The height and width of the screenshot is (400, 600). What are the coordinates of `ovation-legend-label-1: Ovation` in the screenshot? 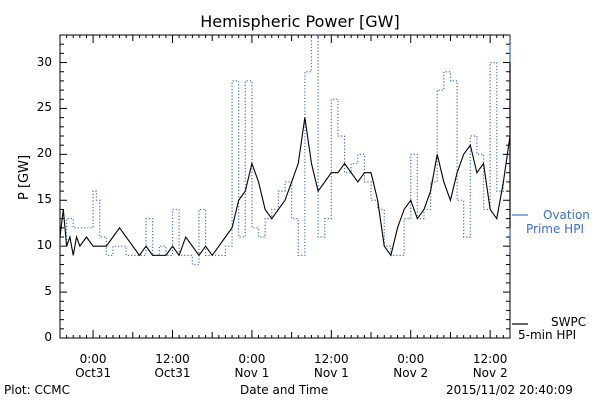 It's located at (566, 215).